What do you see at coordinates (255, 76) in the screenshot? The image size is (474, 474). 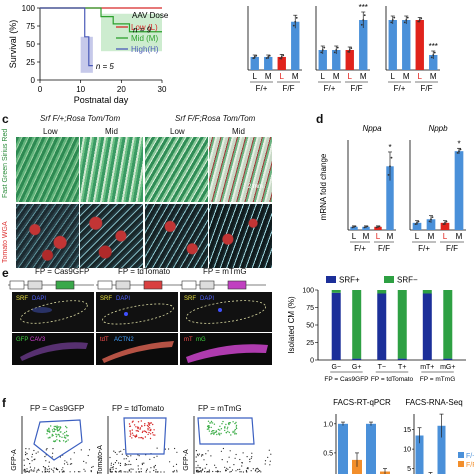 I see `x-tick-label: L` at bounding box center [255, 76].